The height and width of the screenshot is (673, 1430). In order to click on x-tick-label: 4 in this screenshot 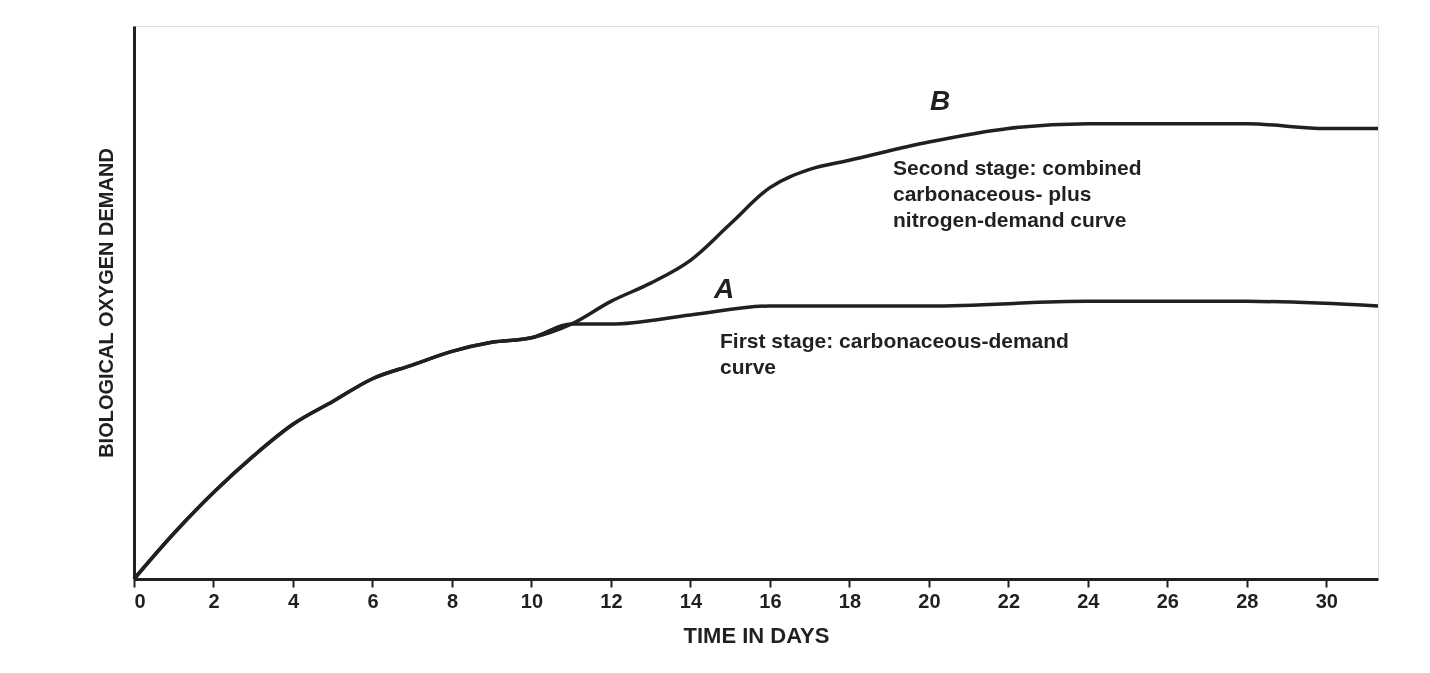, I will do `click(293, 600)`.